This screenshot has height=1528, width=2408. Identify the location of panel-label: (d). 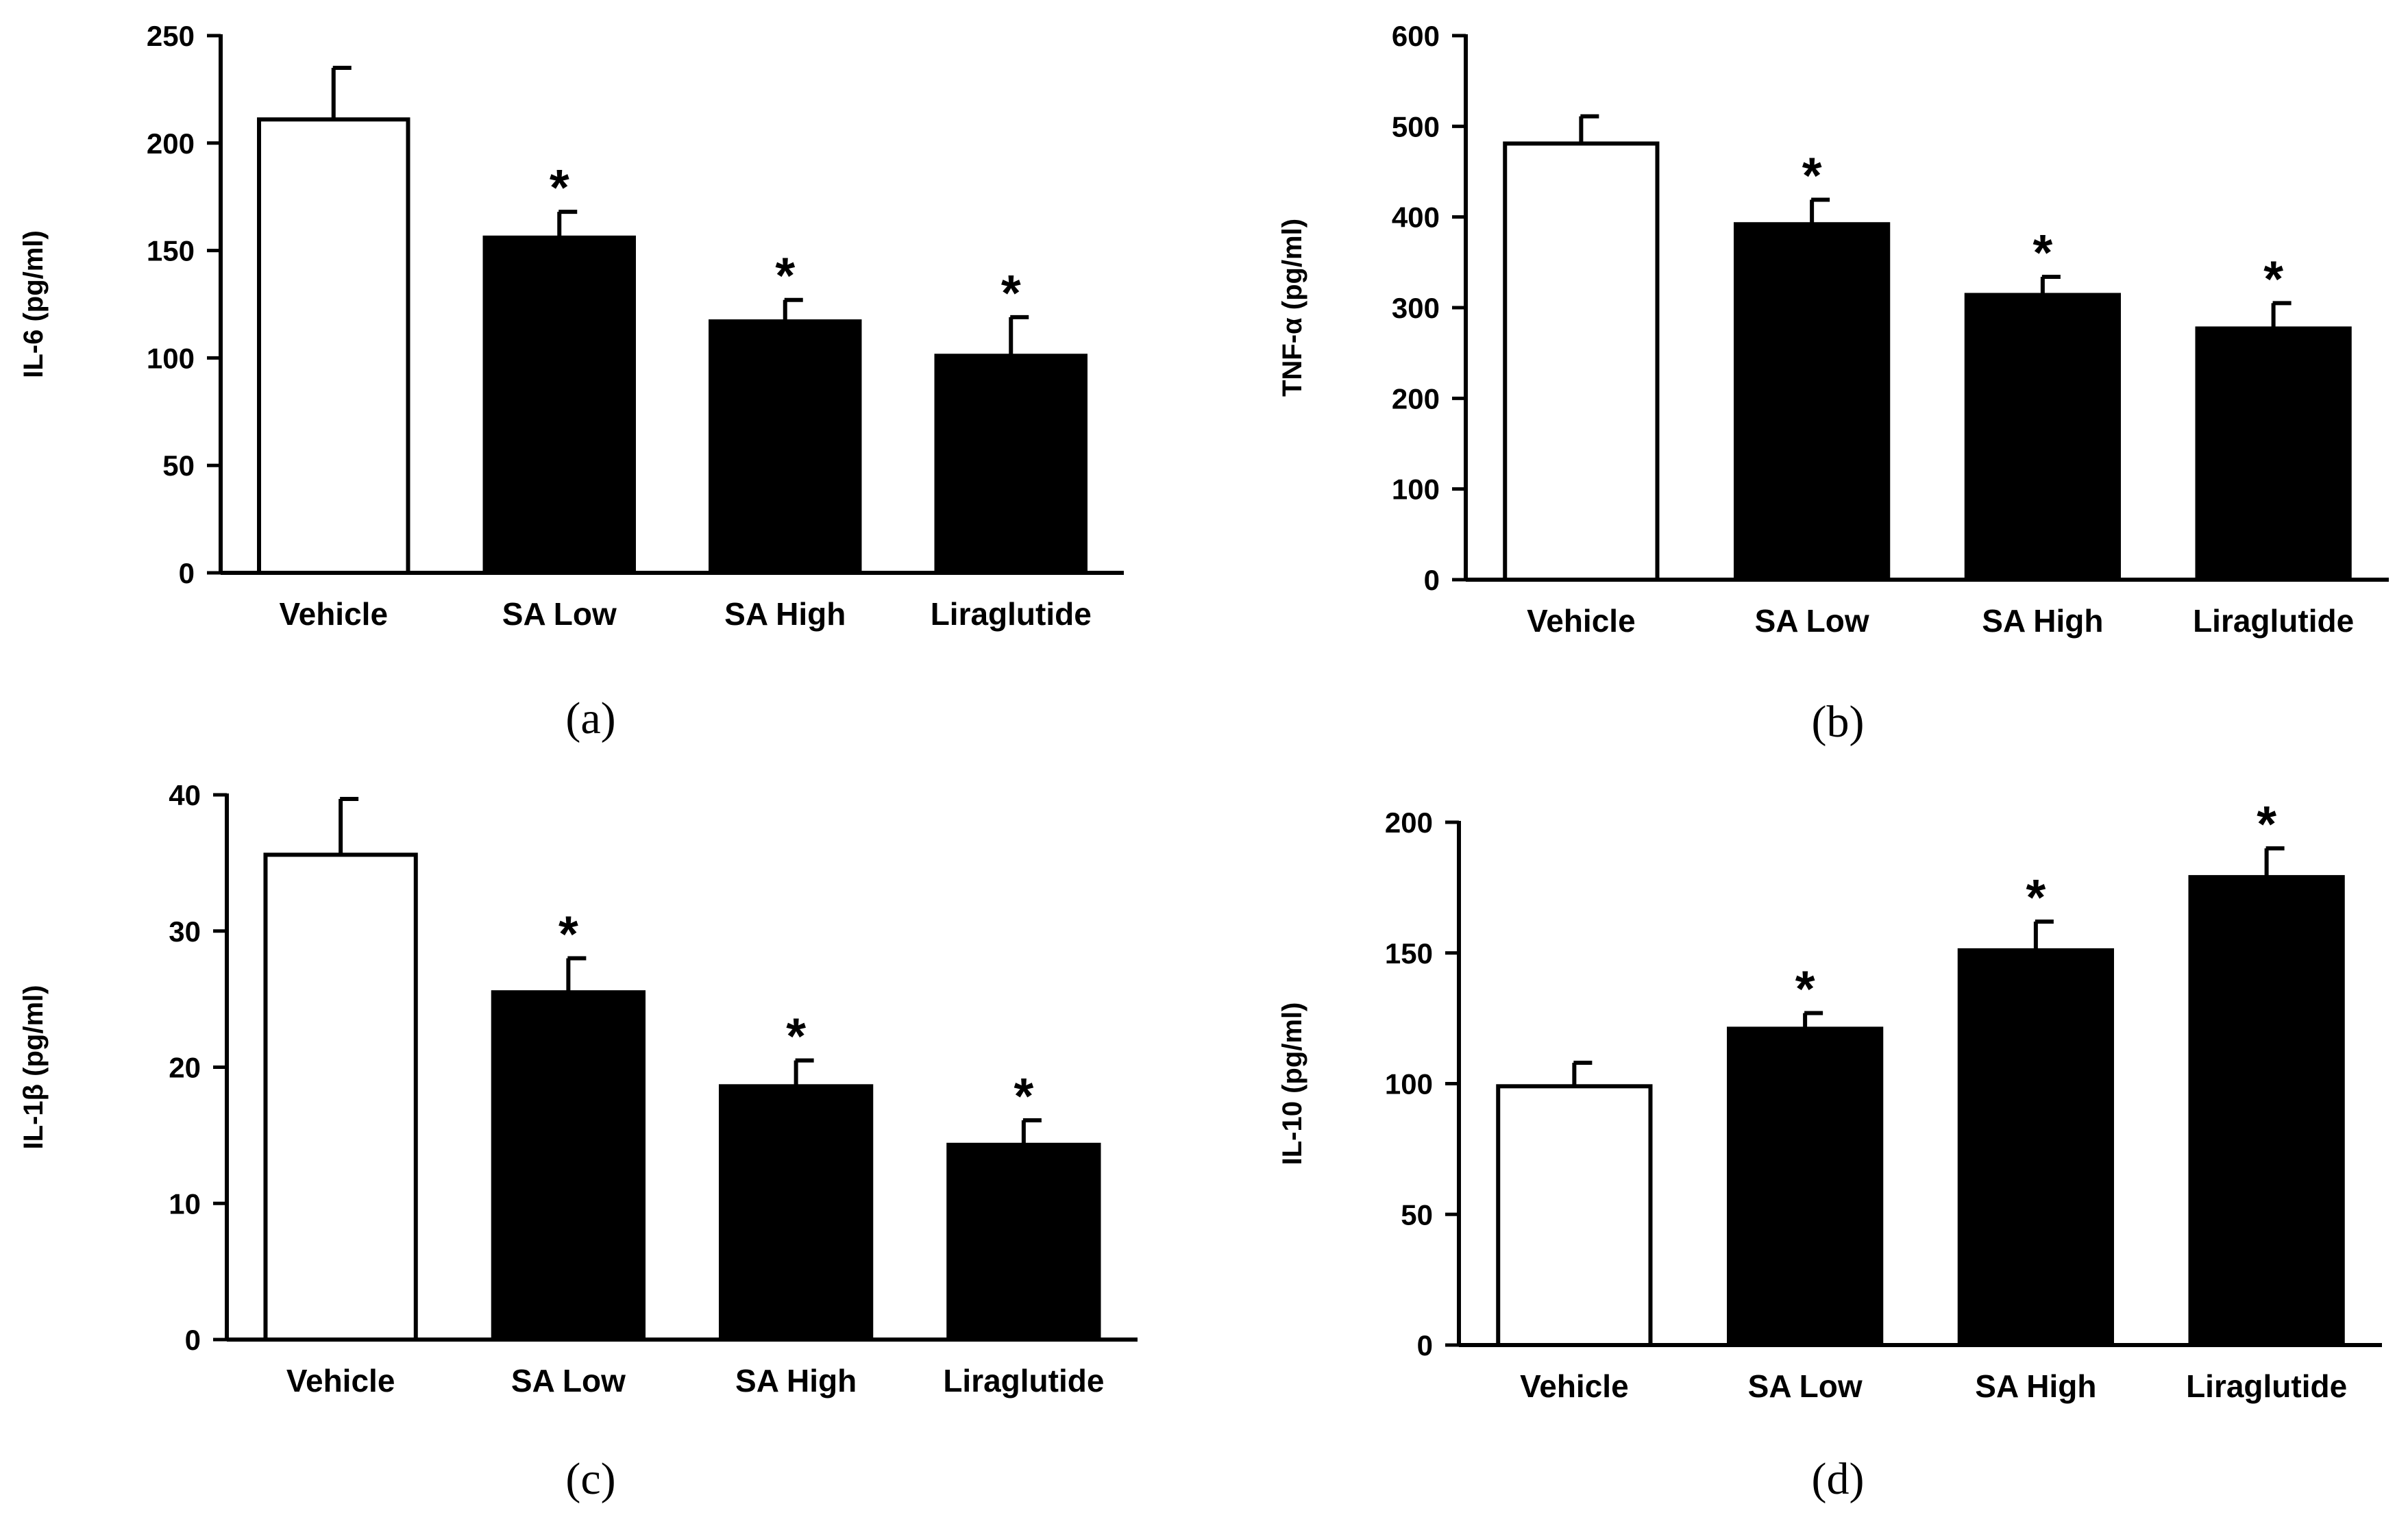
(1838, 1479).